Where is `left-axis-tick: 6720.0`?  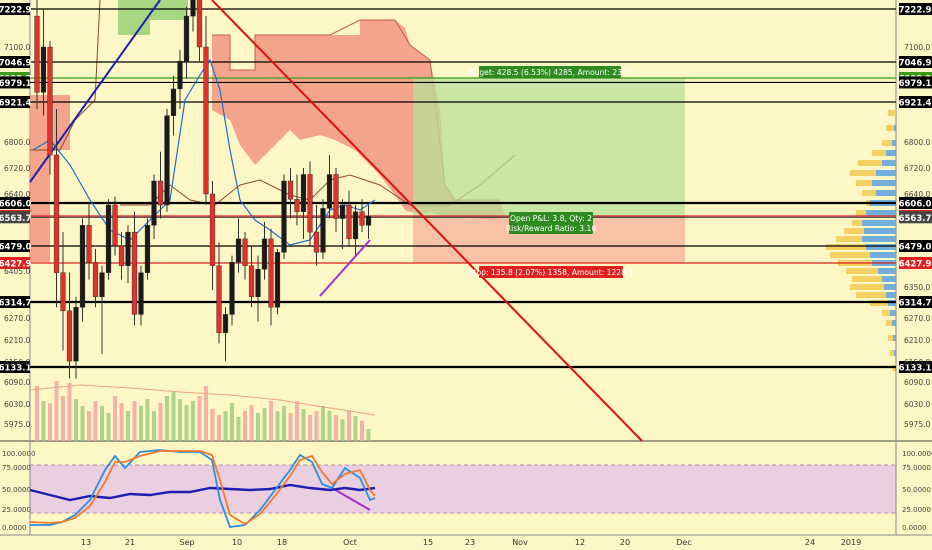 left-axis-tick: 6720.0 is located at coordinates (17, 168).